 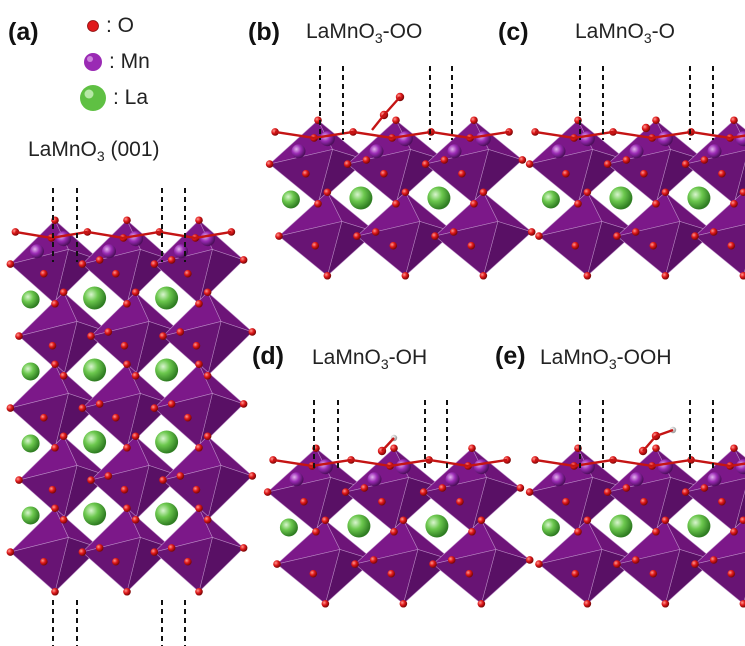 I want to click on panel-d-oh-bond, so click(x=388, y=444).